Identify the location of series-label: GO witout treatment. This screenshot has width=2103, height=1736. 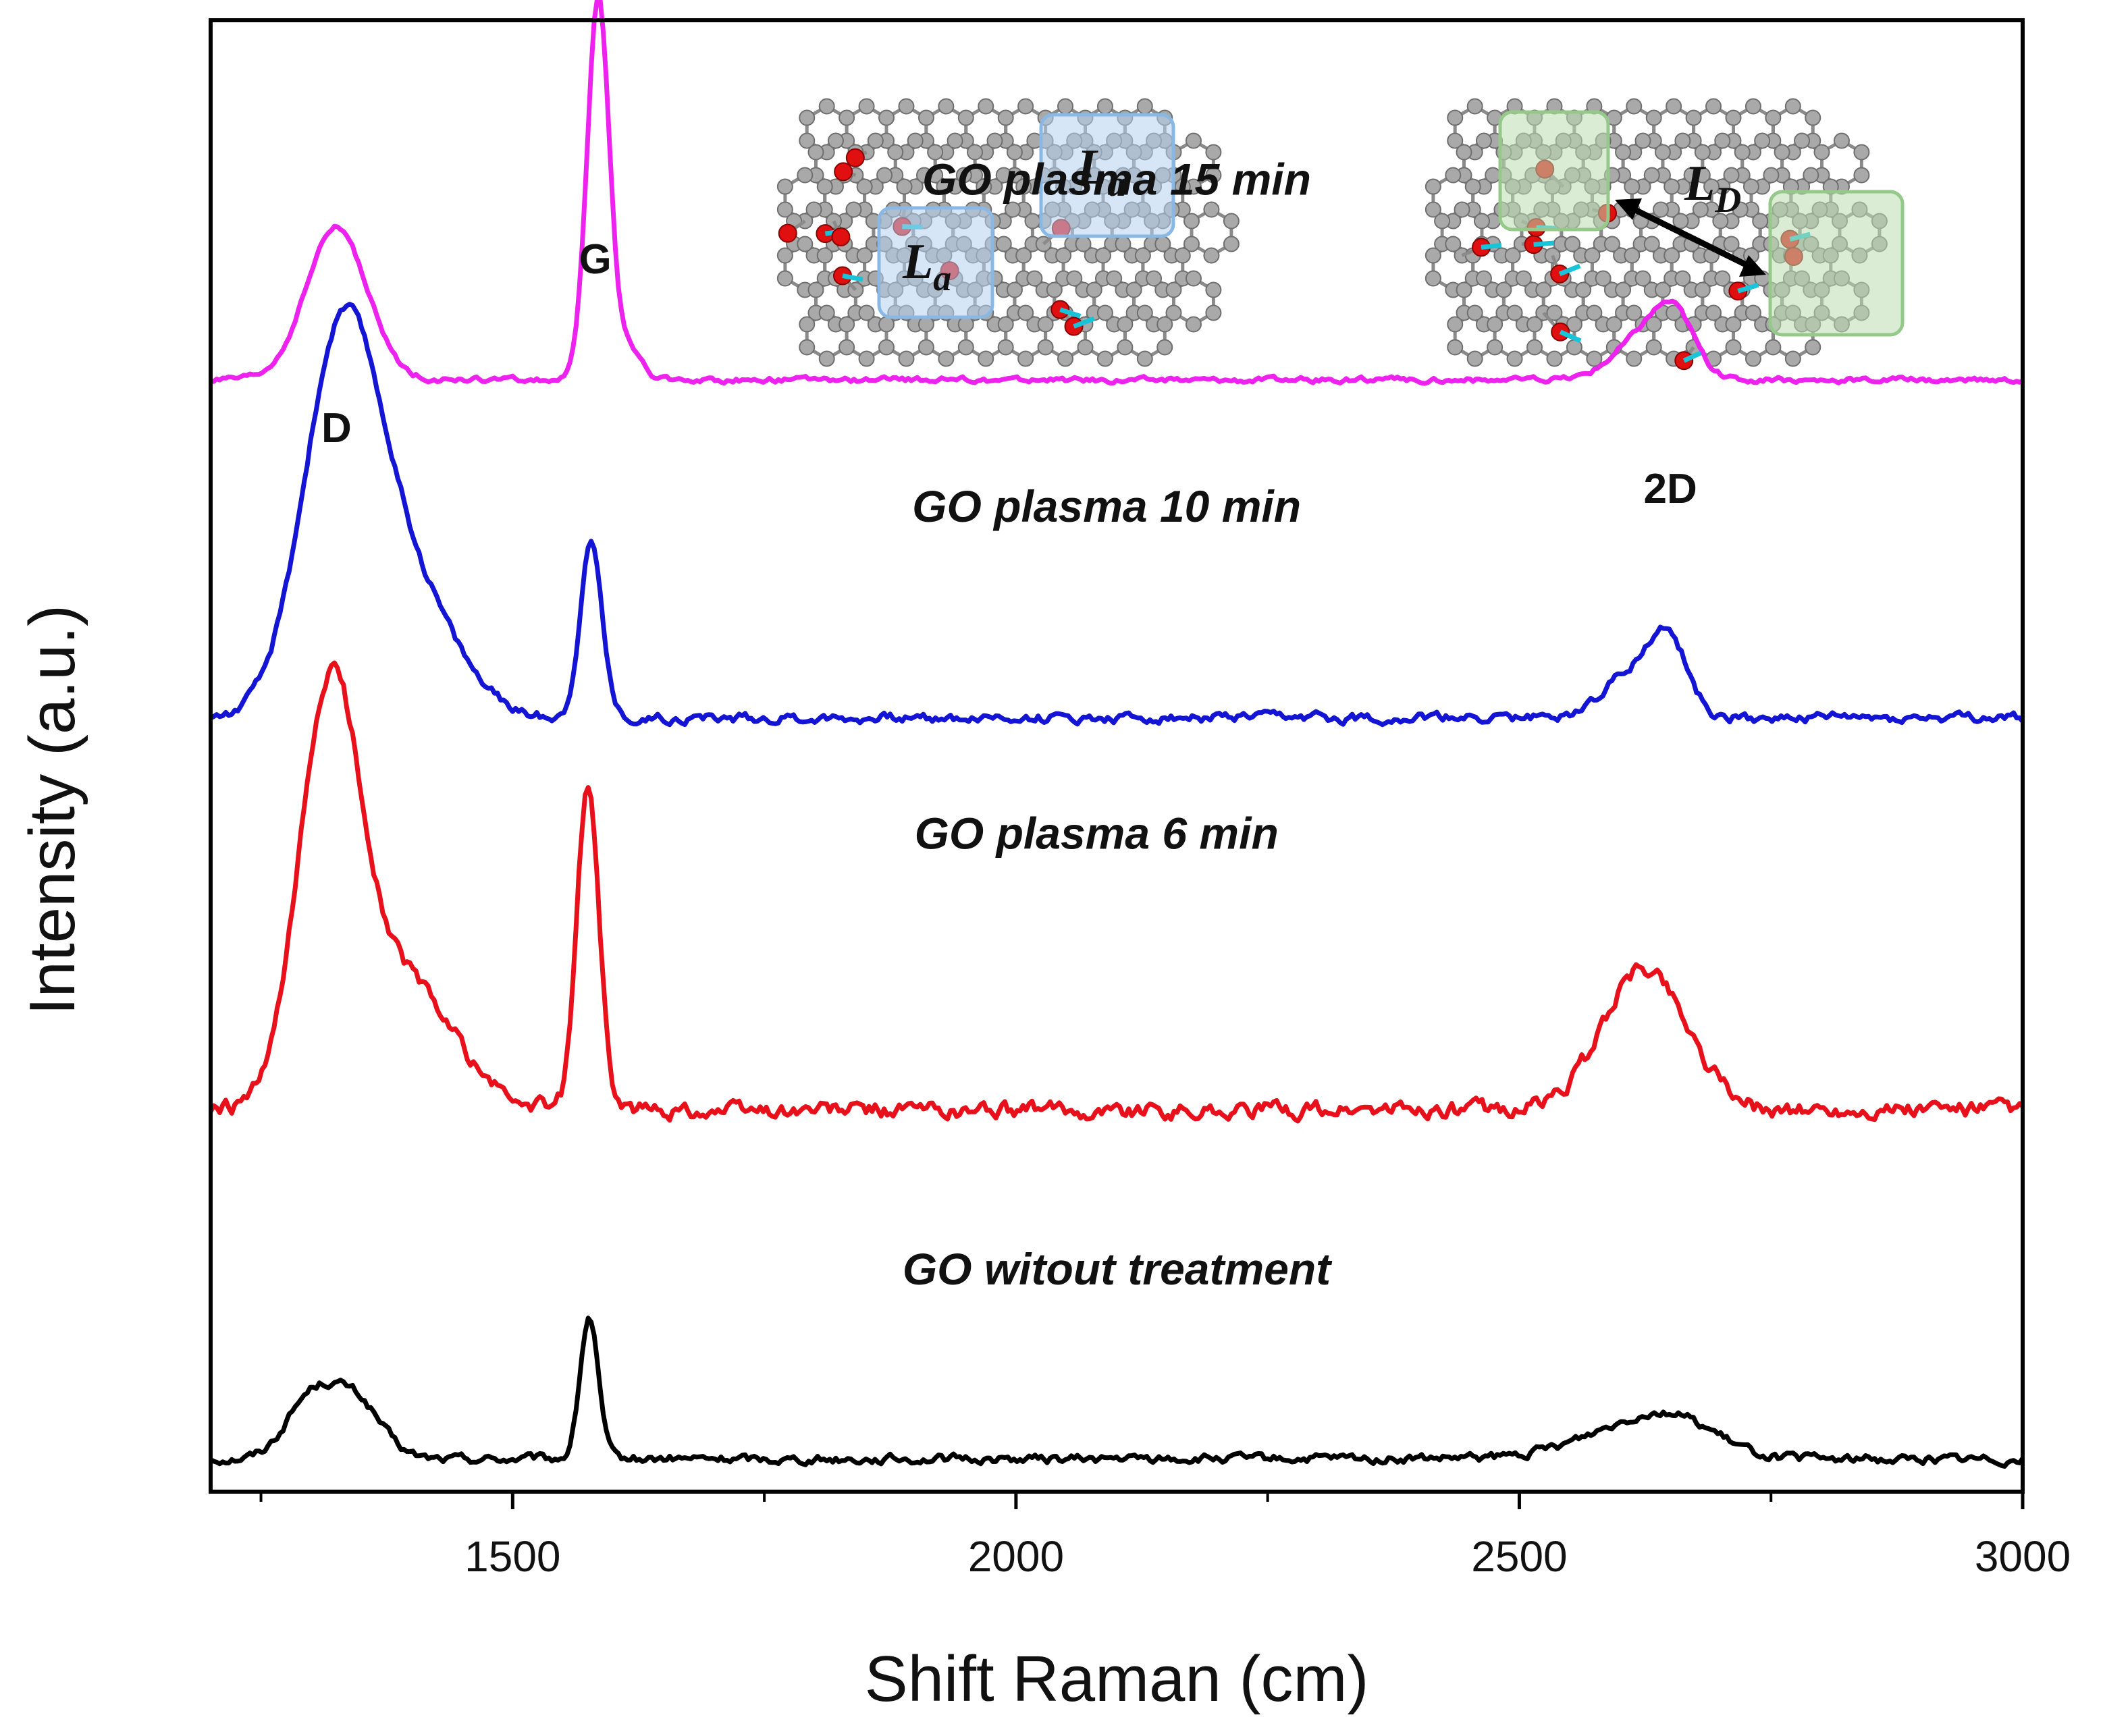
(1118, 1269).